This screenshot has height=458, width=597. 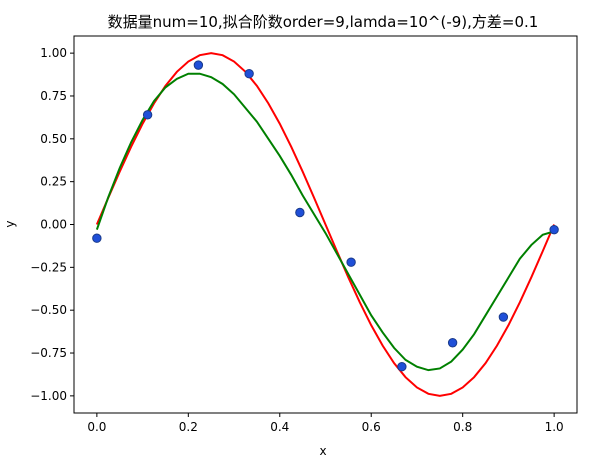 I want to click on y-tick-label: −1.00, so click(x=48, y=396).